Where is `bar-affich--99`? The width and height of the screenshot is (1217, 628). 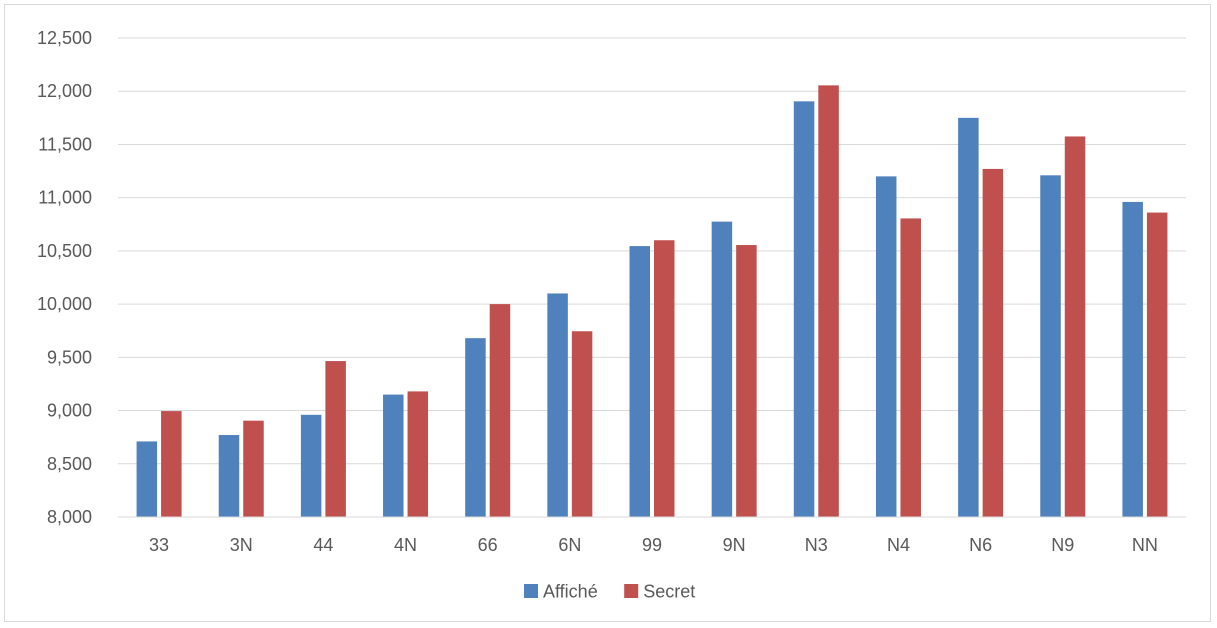 bar-affich--99 is located at coordinates (639, 382).